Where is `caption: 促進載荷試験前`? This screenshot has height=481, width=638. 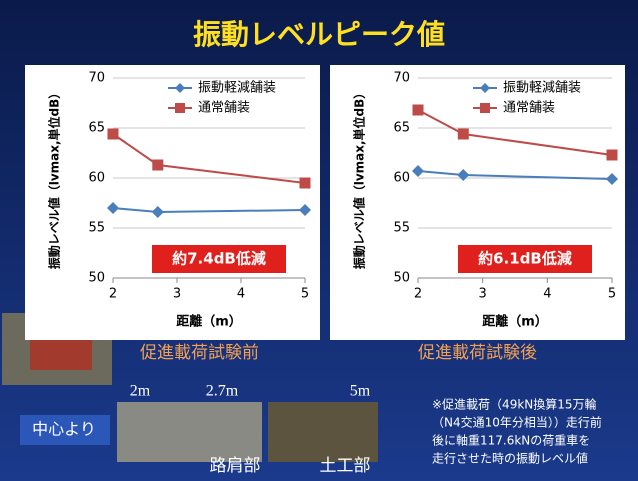 caption: 促進載荷試験前 is located at coordinates (199, 353).